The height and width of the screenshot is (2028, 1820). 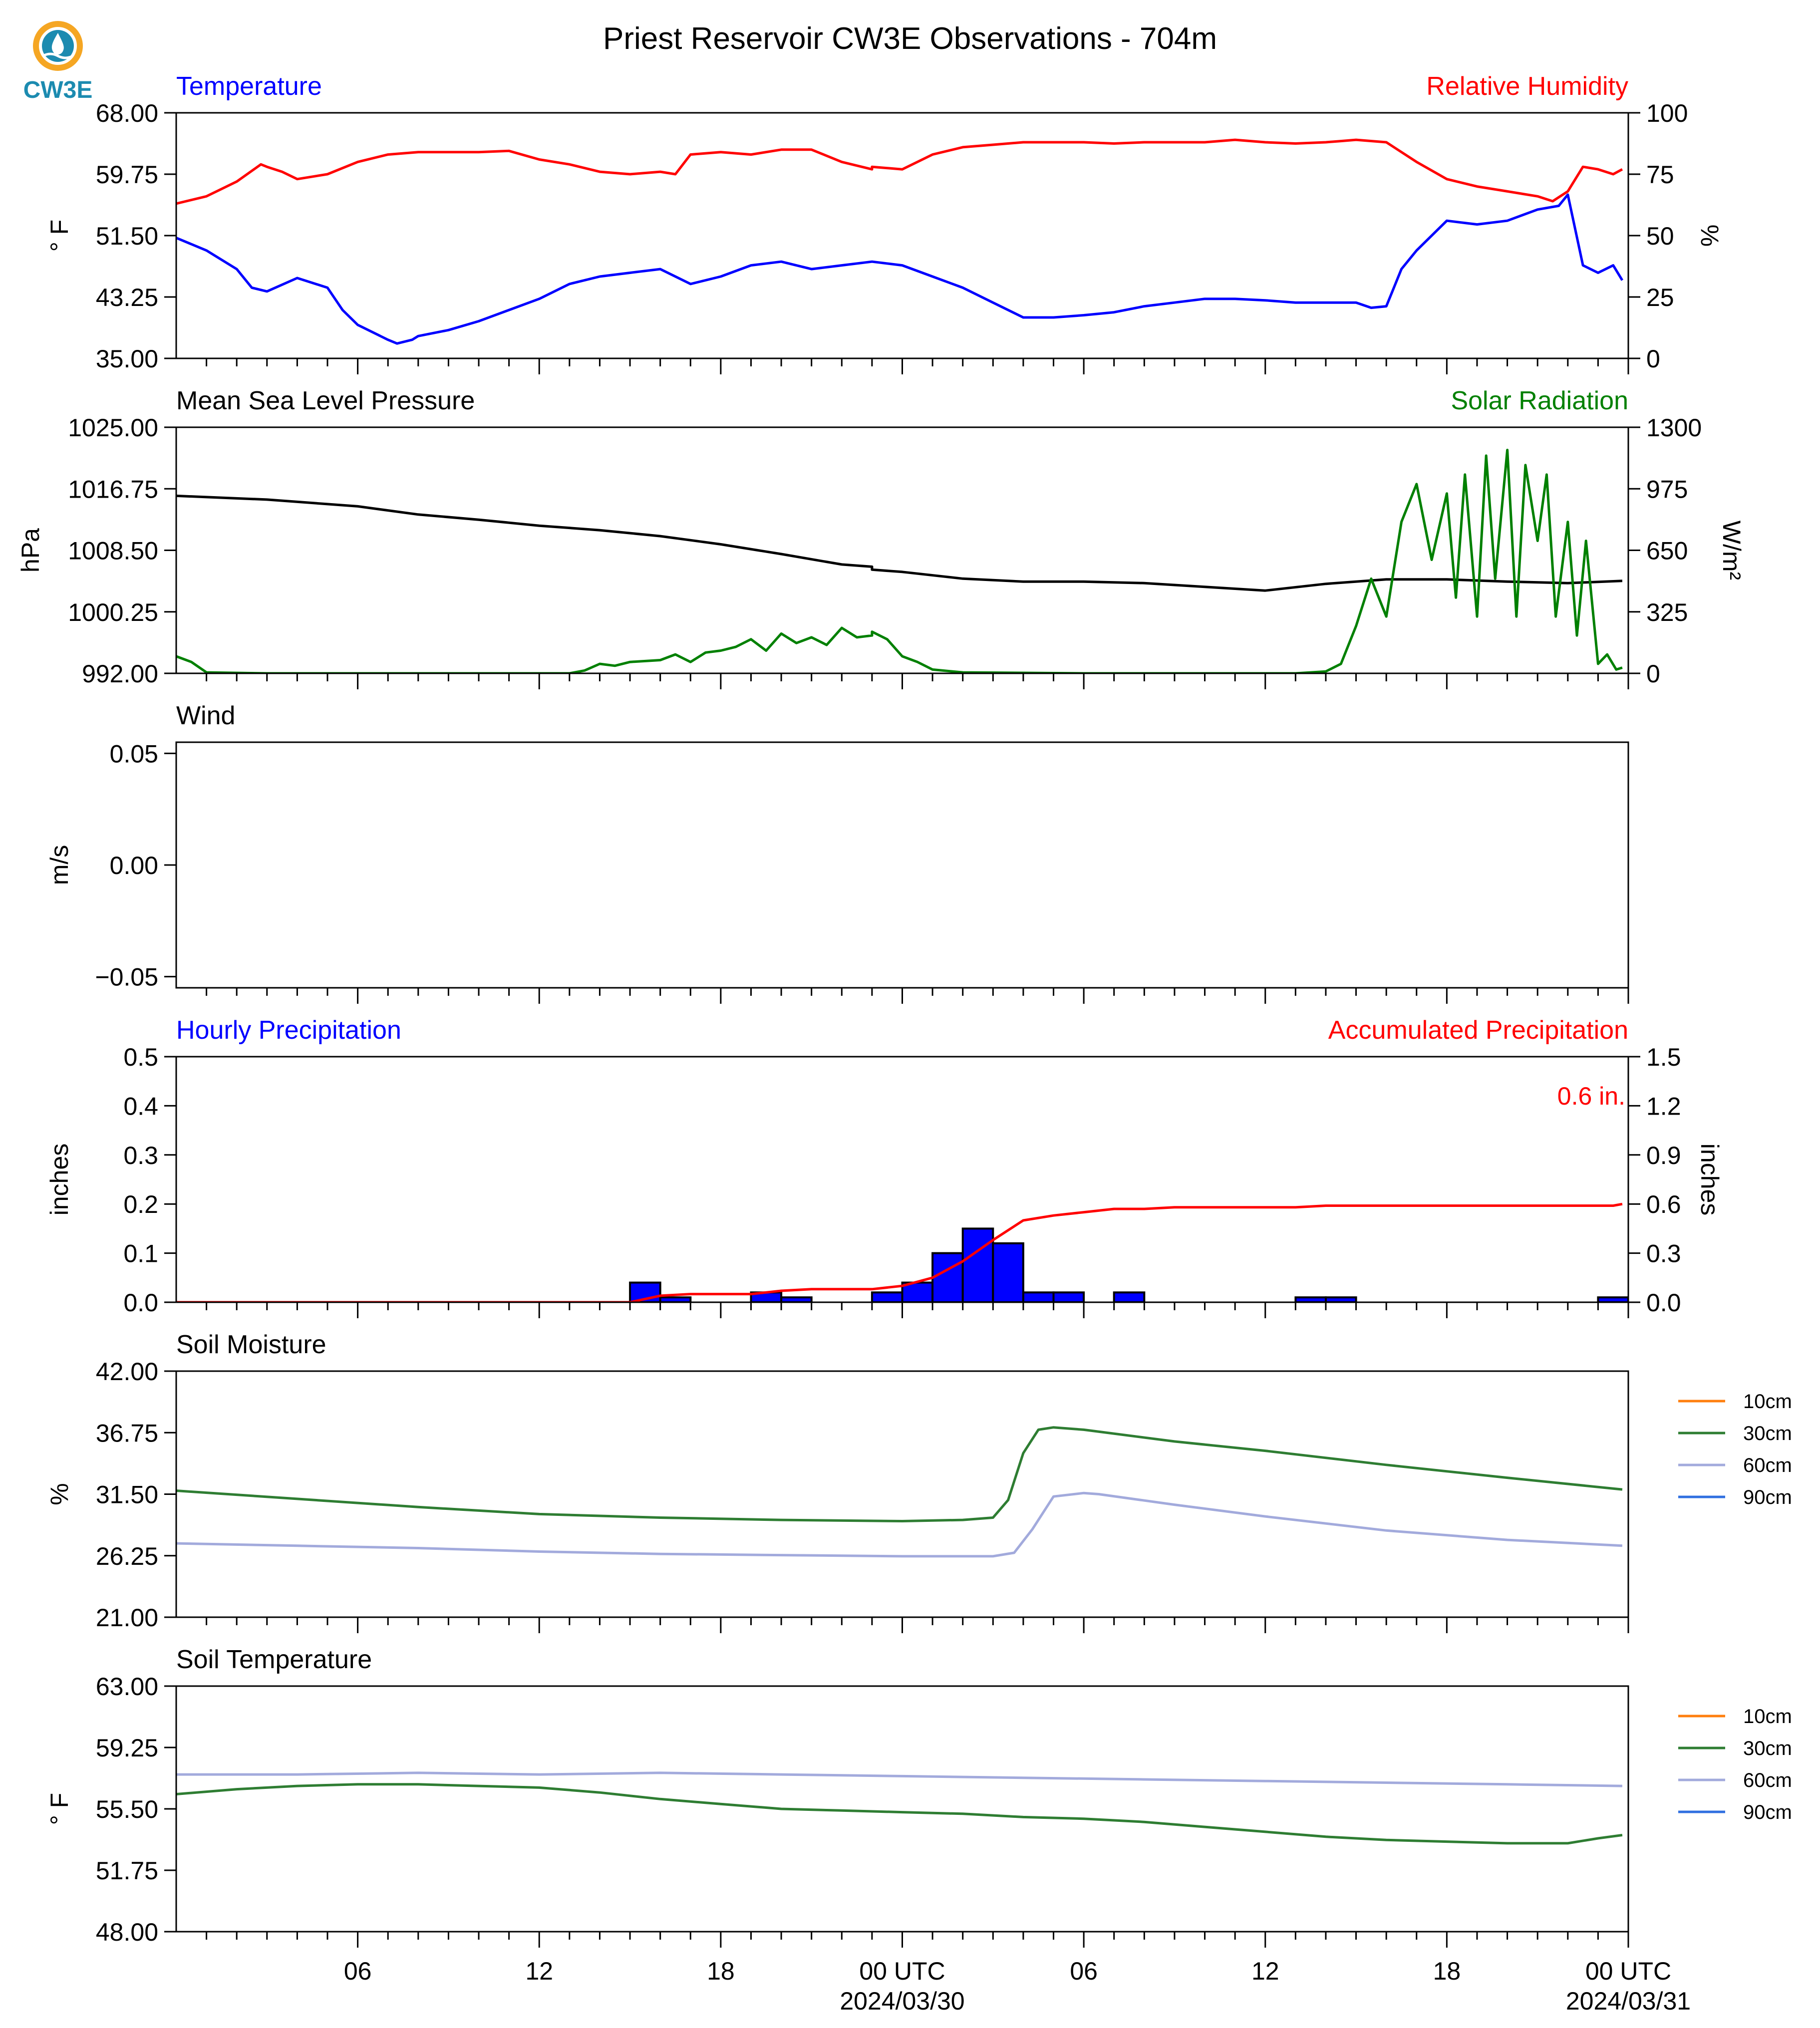 What do you see at coordinates (59, 1494) in the screenshot?
I see `y-left-axis-label: %` at bounding box center [59, 1494].